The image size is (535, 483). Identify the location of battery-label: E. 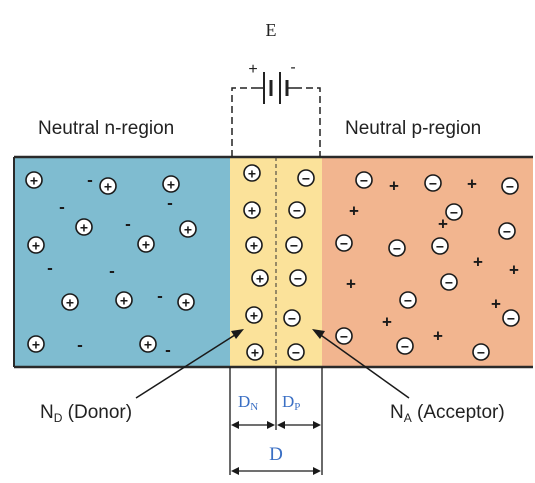
(271, 30).